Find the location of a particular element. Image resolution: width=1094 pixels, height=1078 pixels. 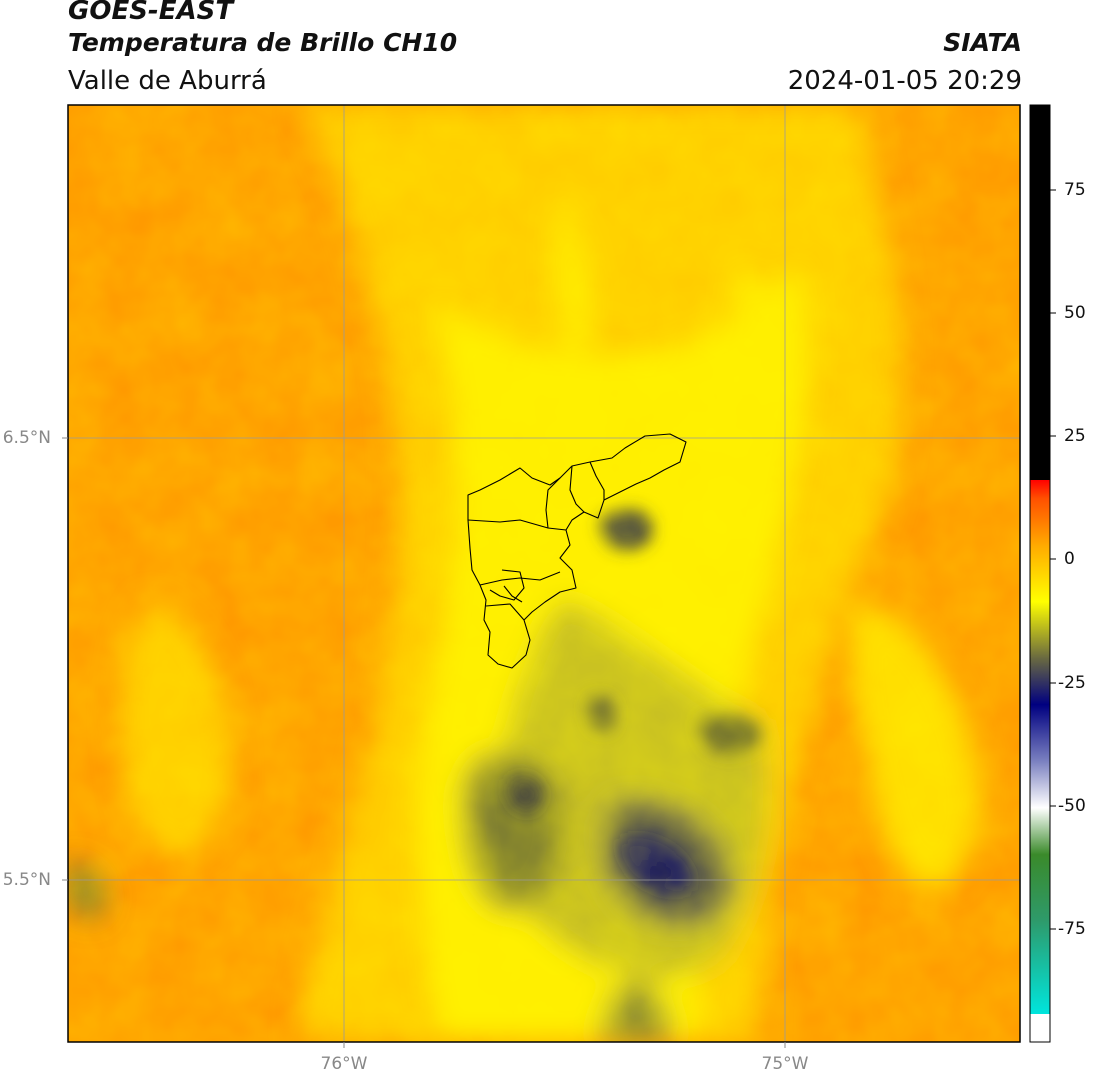

colorbar is located at coordinates (1042, 573).